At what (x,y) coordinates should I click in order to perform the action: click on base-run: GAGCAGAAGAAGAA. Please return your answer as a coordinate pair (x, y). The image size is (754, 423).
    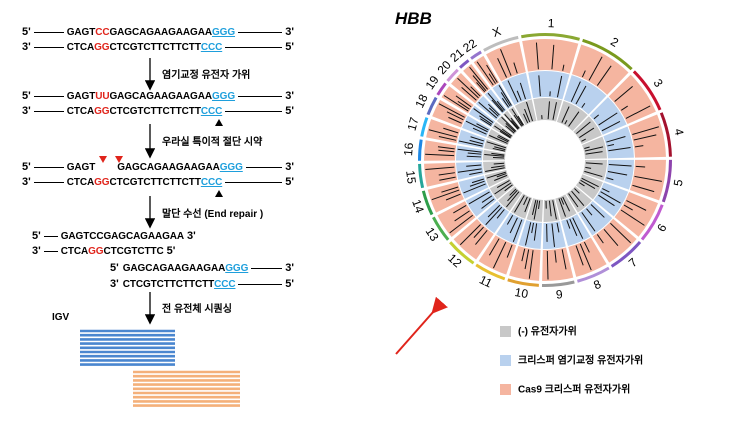
    Looking at the image, I should click on (160, 96).